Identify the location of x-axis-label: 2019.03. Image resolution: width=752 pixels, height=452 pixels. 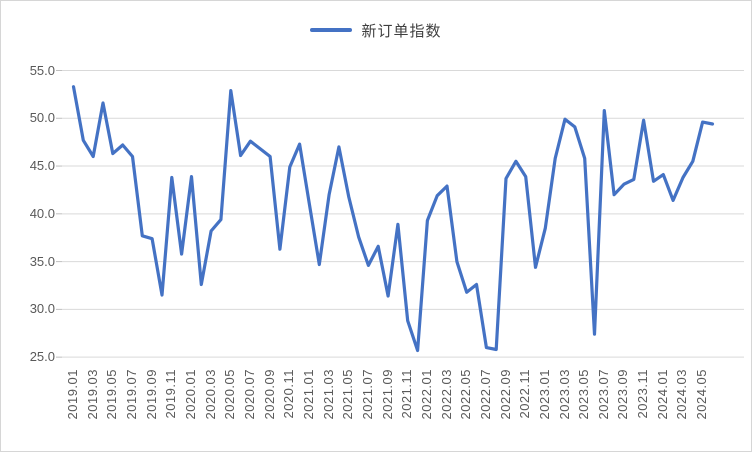
(92, 394).